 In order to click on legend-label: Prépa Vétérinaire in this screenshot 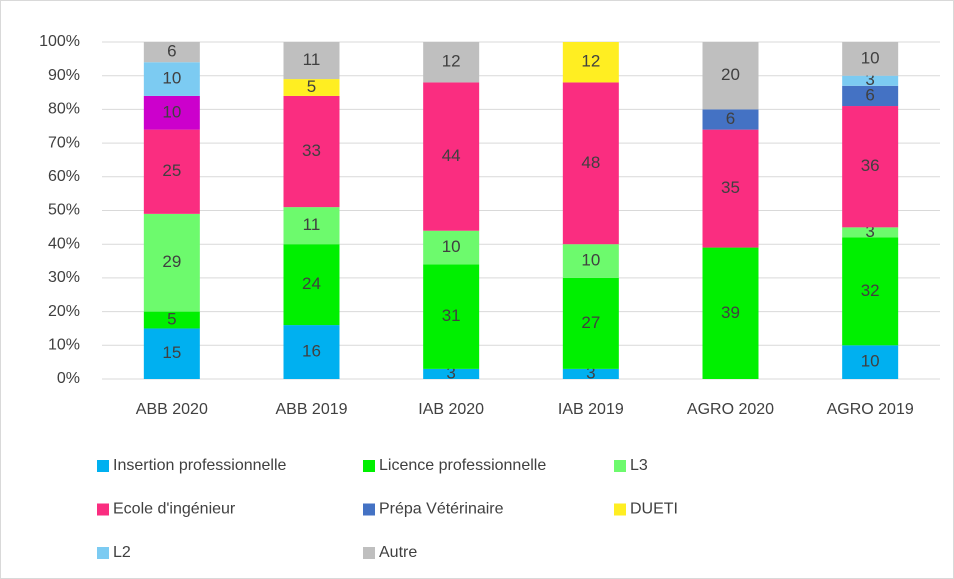, I will do `click(441, 509)`.